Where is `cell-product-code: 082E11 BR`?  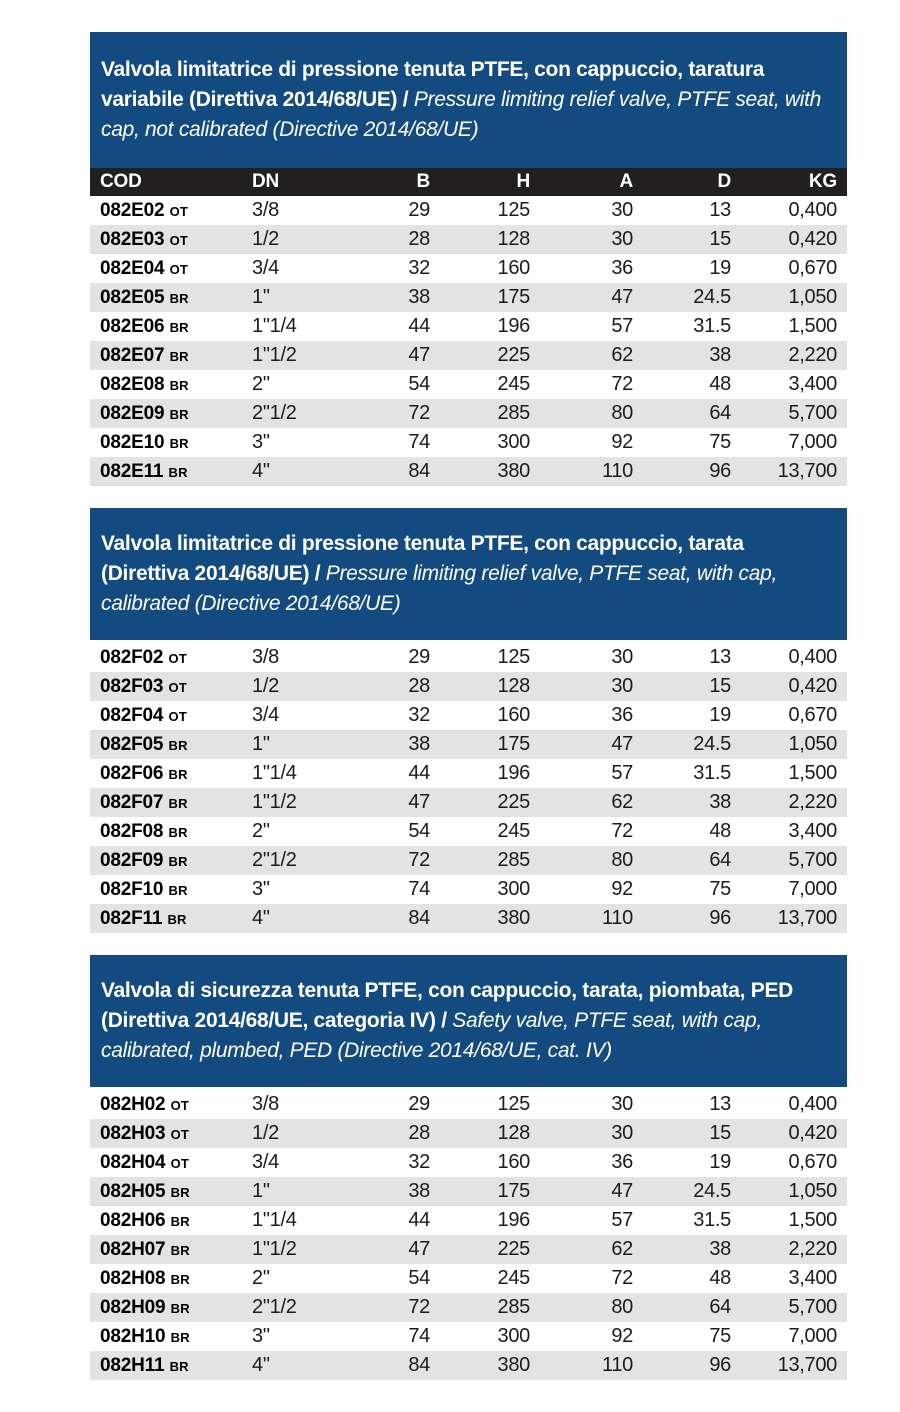 cell-product-code: 082E11 BR is located at coordinates (171, 471).